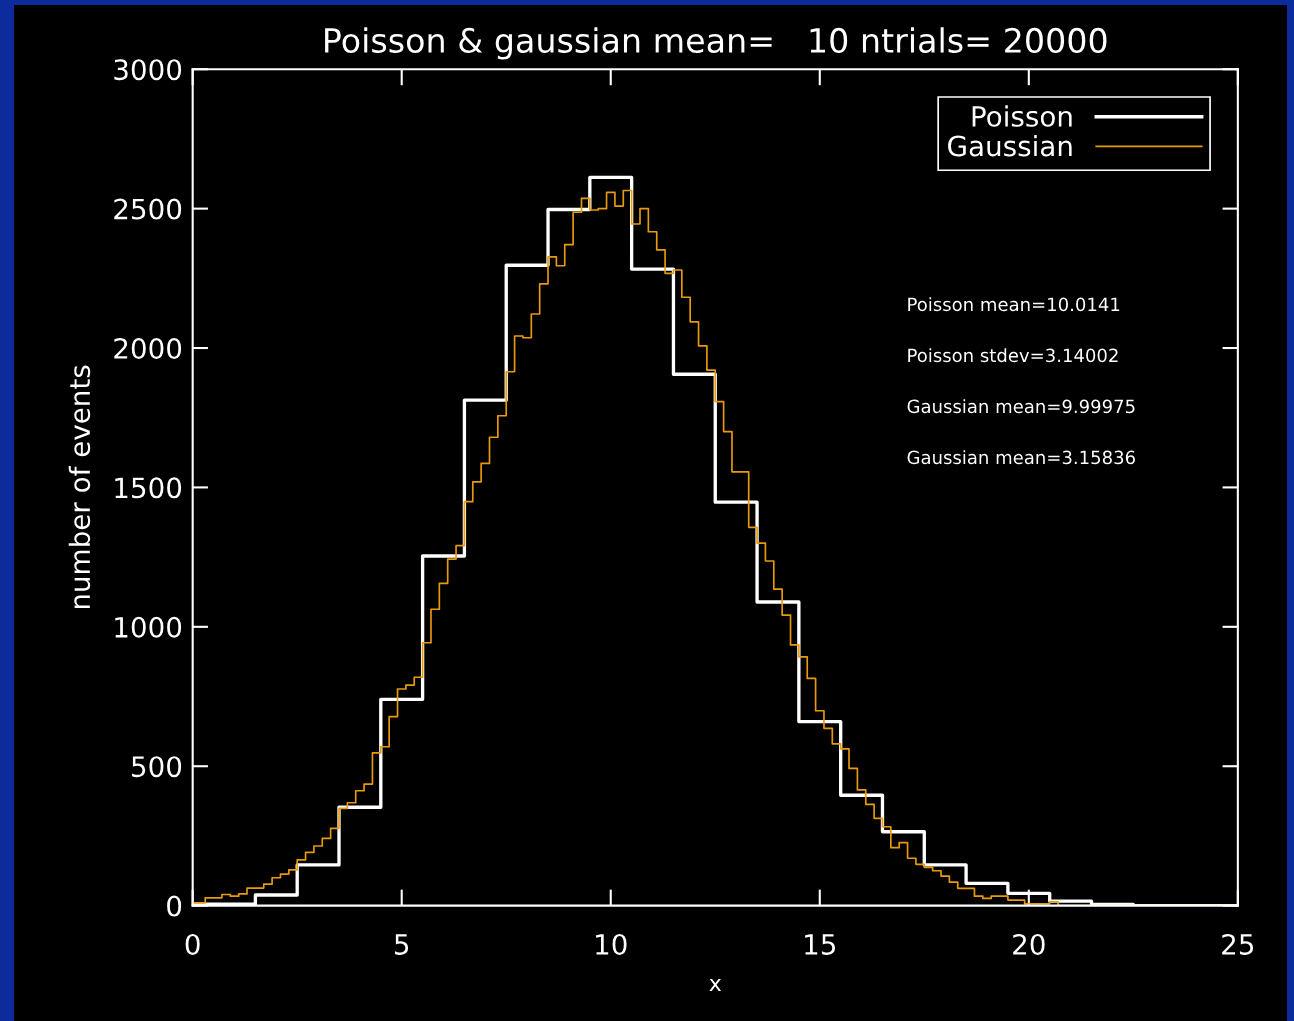 Image resolution: width=1294 pixels, height=1021 pixels. I want to click on x-tick-label: 5, so click(402, 944).